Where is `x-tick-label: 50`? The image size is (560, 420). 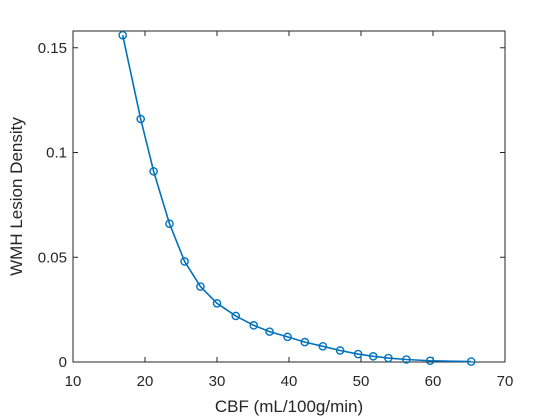 x-tick-label: 50 is located at coordinates (361, 381).